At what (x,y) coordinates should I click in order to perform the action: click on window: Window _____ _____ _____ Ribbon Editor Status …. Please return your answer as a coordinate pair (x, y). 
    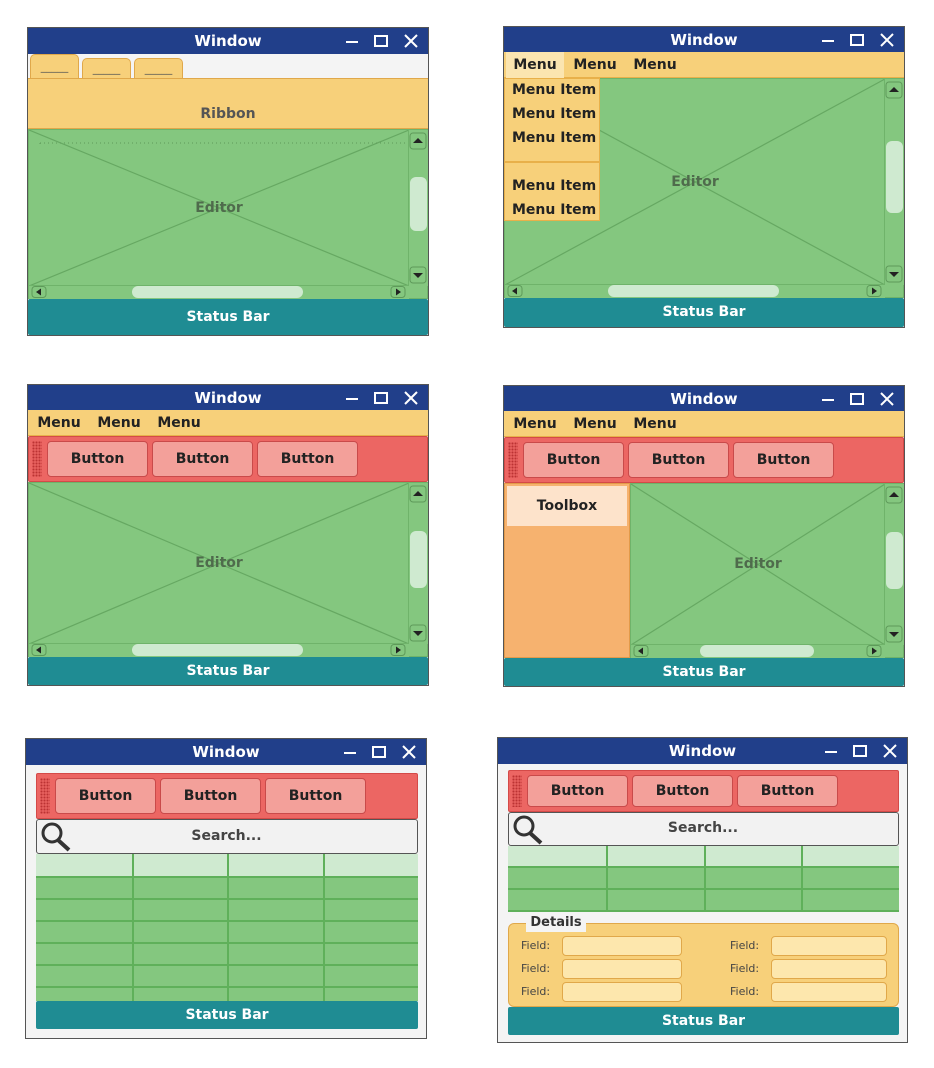
    Looking at the image, I should click on (228, 181).